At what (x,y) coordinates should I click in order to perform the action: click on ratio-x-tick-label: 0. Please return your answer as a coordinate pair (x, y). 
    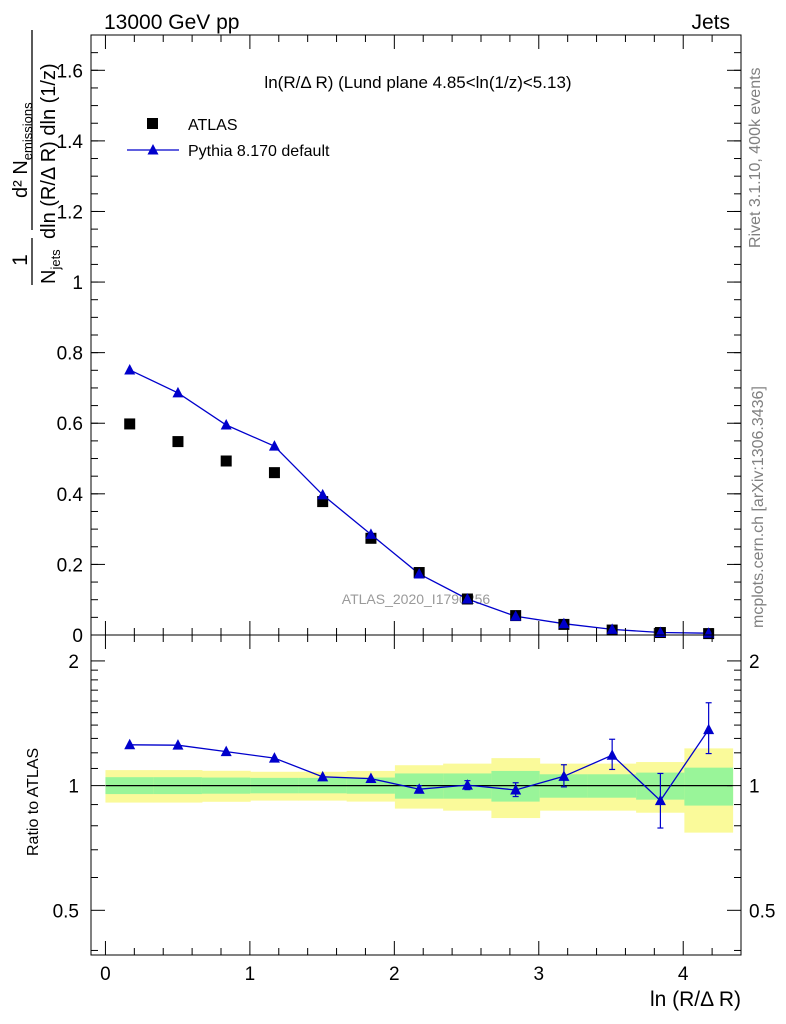
    Looking at the image, I should click on (105, 974).